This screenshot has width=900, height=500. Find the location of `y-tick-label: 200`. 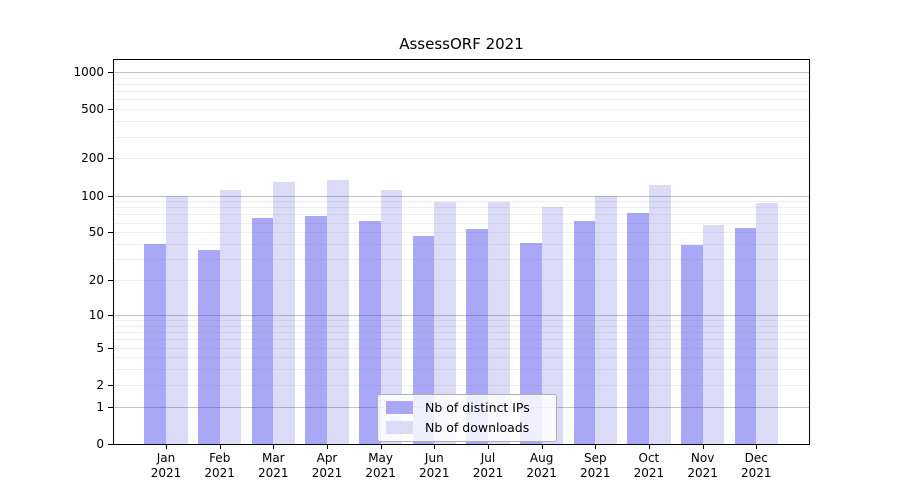

y-tick-label: 200 is located at coordinates (92, 158).